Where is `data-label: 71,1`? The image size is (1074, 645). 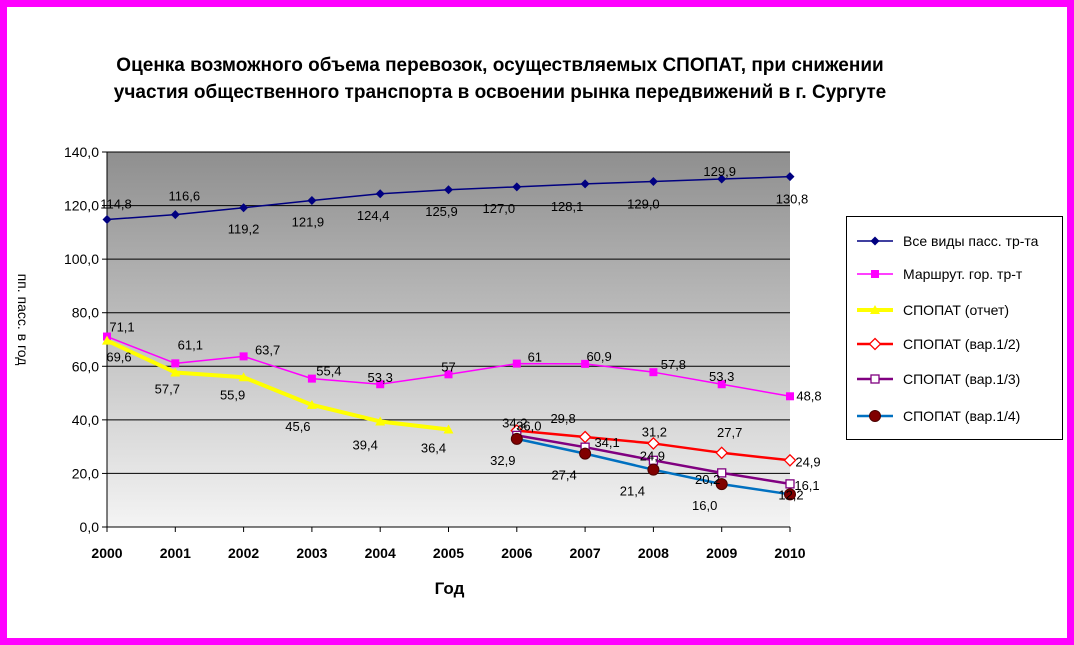 data-label: 71,1 is located at coordinates (121, 327).